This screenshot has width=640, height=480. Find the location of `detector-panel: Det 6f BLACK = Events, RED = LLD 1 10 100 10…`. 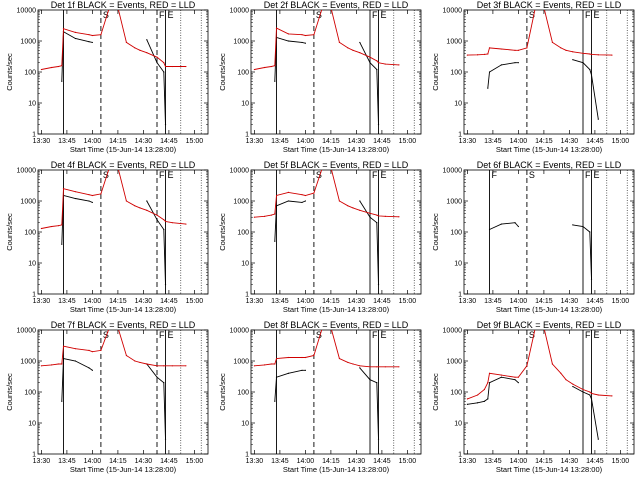

detector-panel: Det 6f BLACK = Events, RED = LLD 1 10 100 10… is located at coordinates (532, 240).